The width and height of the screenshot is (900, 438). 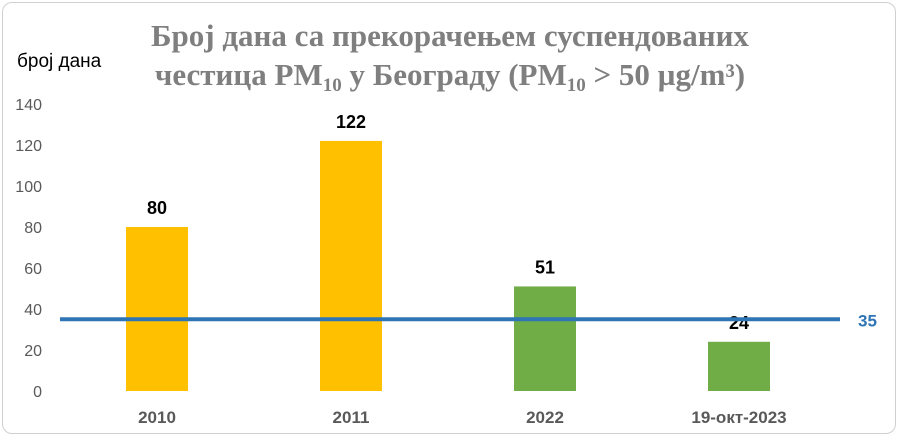 What do you see at coordinates (450, 35) in the screenshot?
I see `chart-title-line-1: Број дана са прекорачењем суспендованих` at bounding box center [450, 35].